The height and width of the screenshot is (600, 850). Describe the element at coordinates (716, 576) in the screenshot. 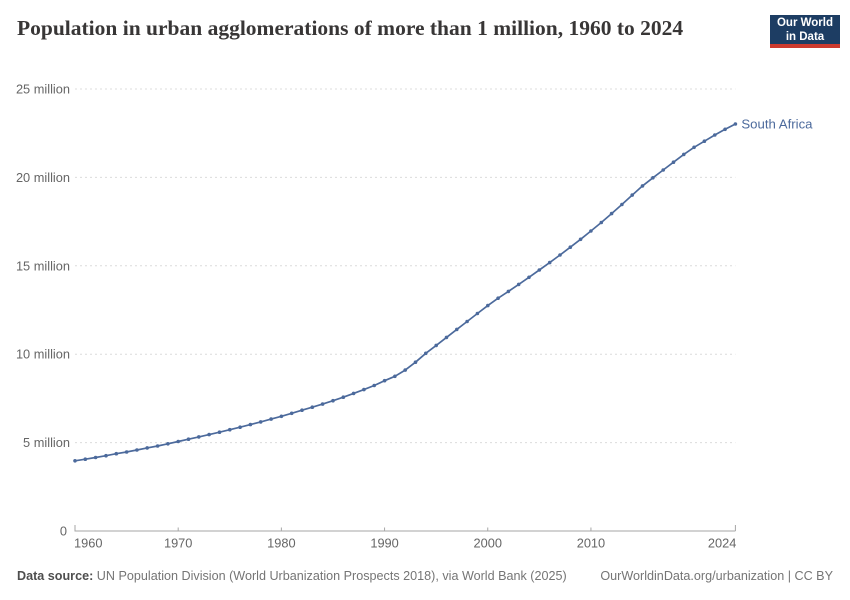

I see `credit-link: OurWorldinData.org/urbanization | CC BY` at that location.